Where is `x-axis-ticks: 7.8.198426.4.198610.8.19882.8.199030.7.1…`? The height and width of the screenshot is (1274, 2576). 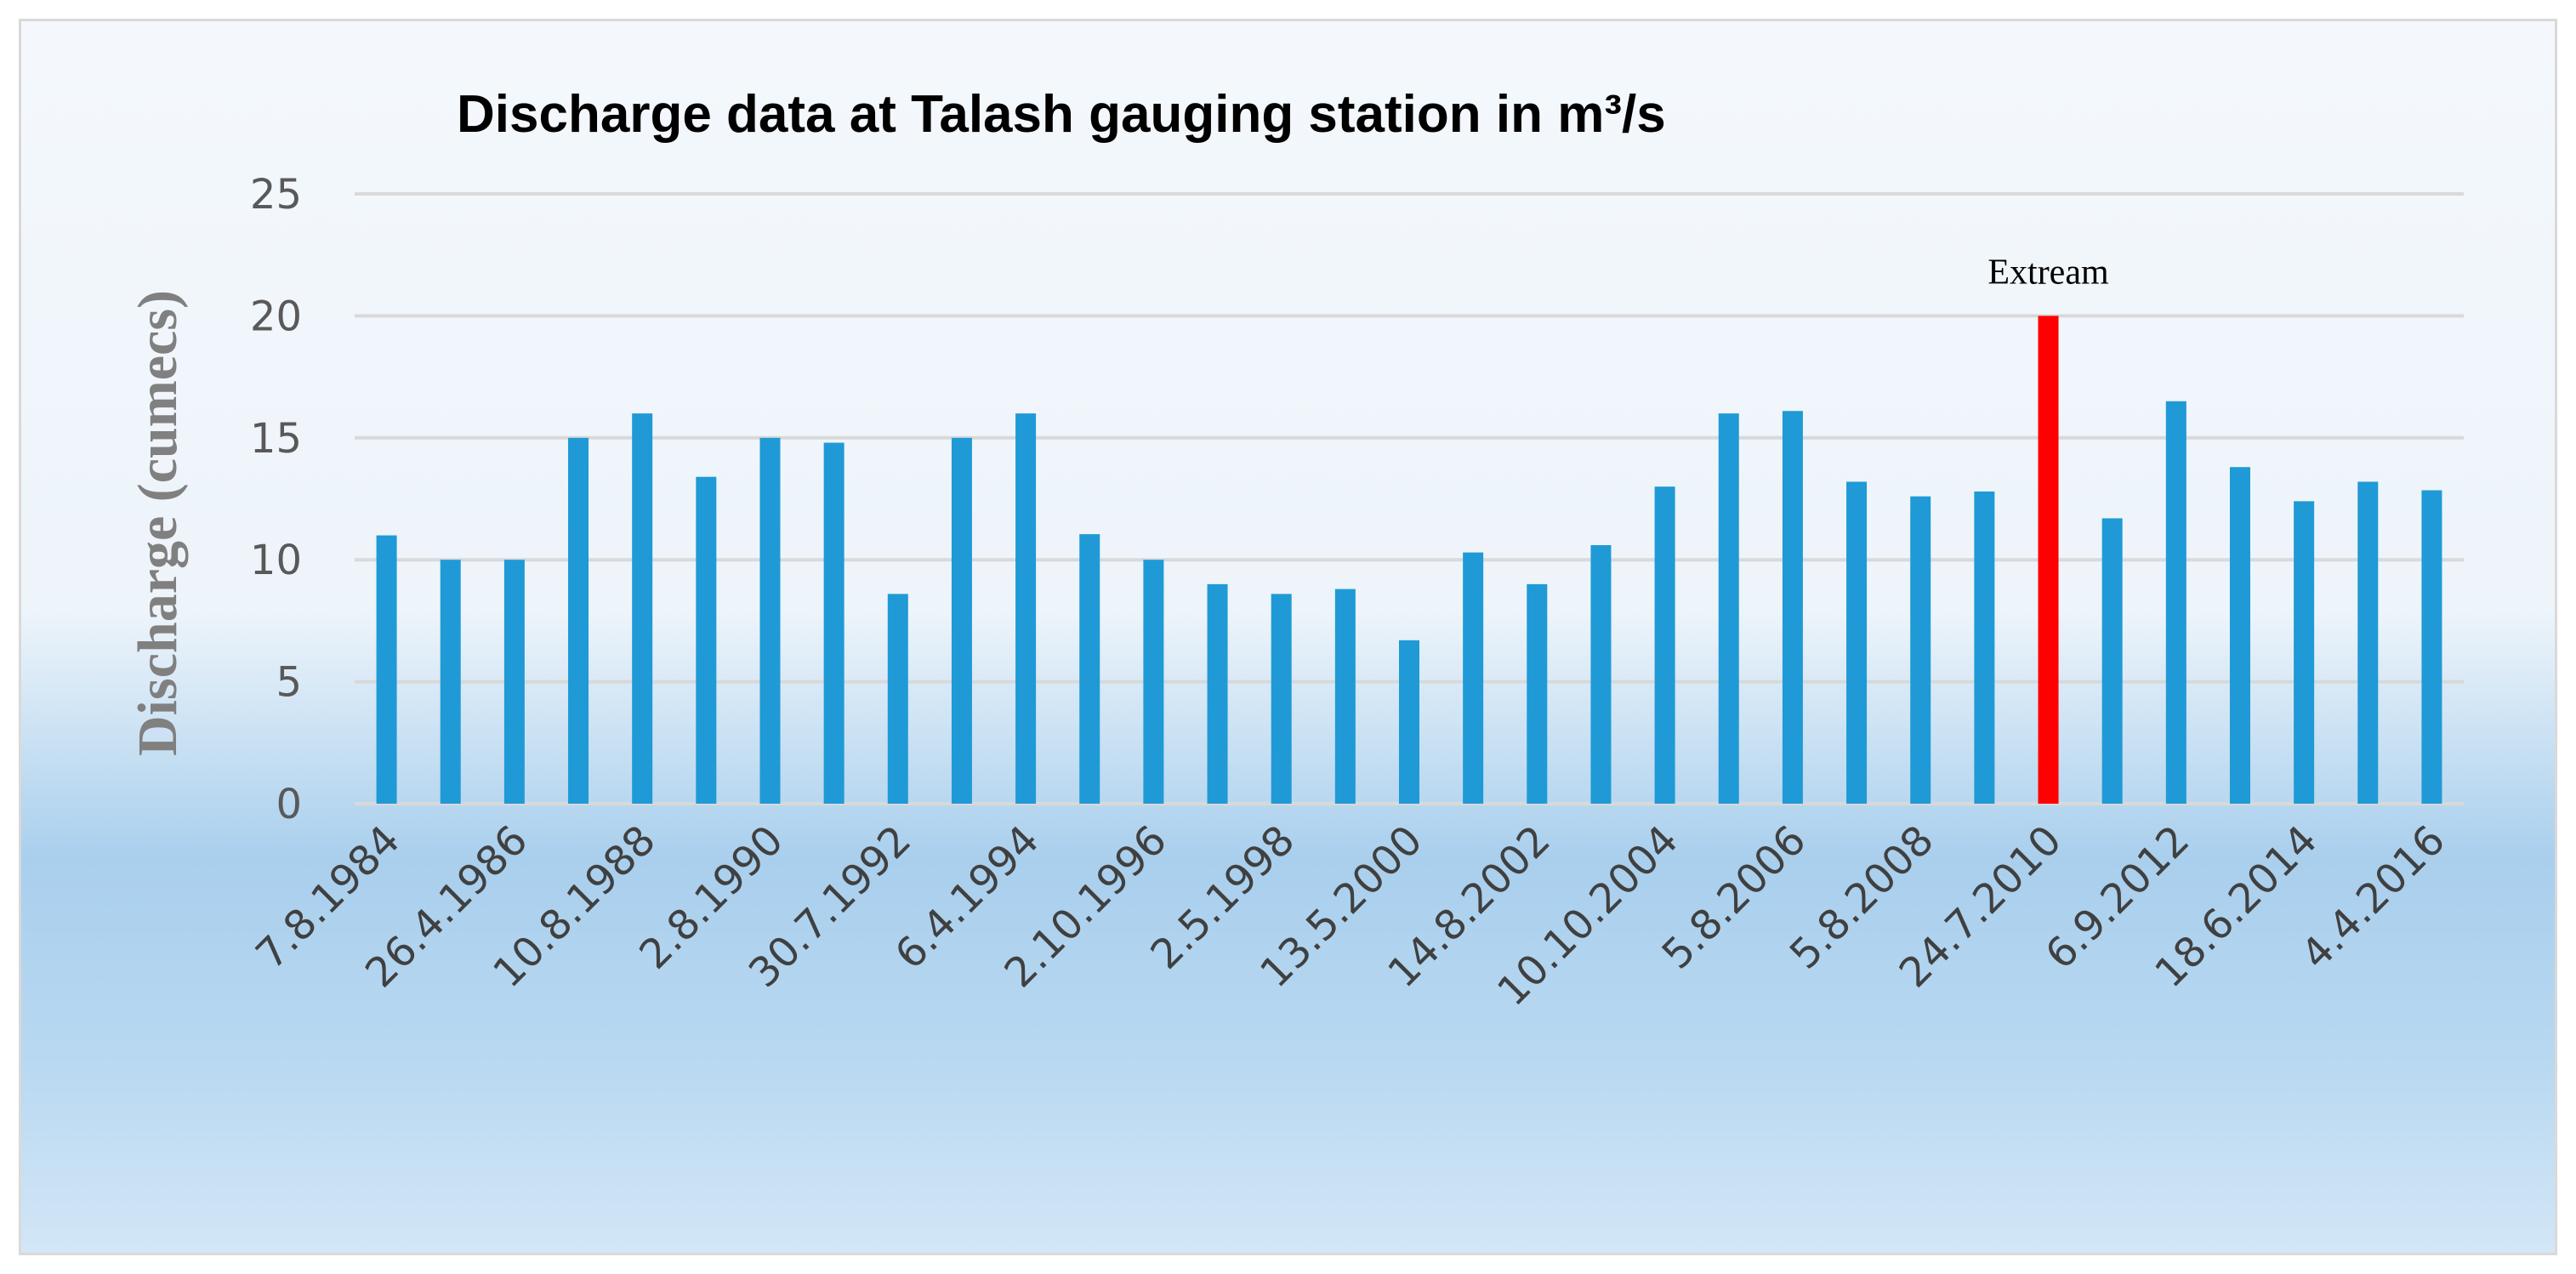
x-axis-ticks: 7.8.198426.4.198610.8.19882.8.199030.7.1… is located at coordinates (1350, 915).